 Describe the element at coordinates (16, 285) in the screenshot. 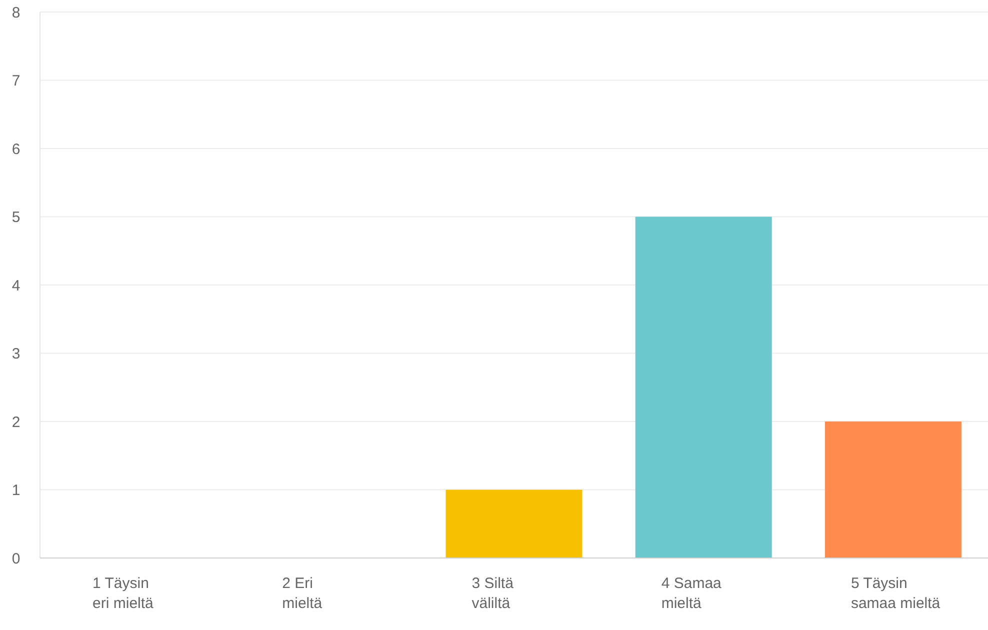

I see `y-tick-label: 4` at that location.